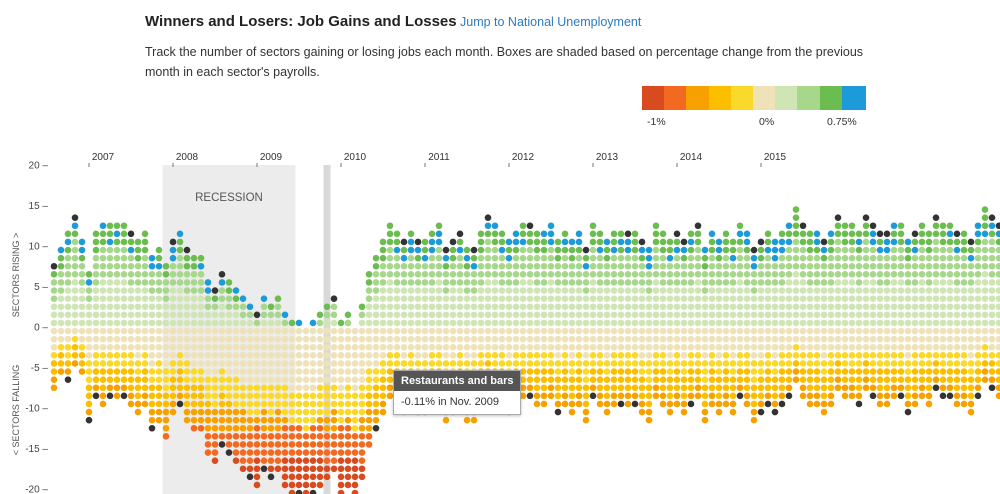 The width and height of the screenshot is (1000, 494). Describe the element at coordinates (676, 98) in the screenshot. I see `legend-swatch` at that location.